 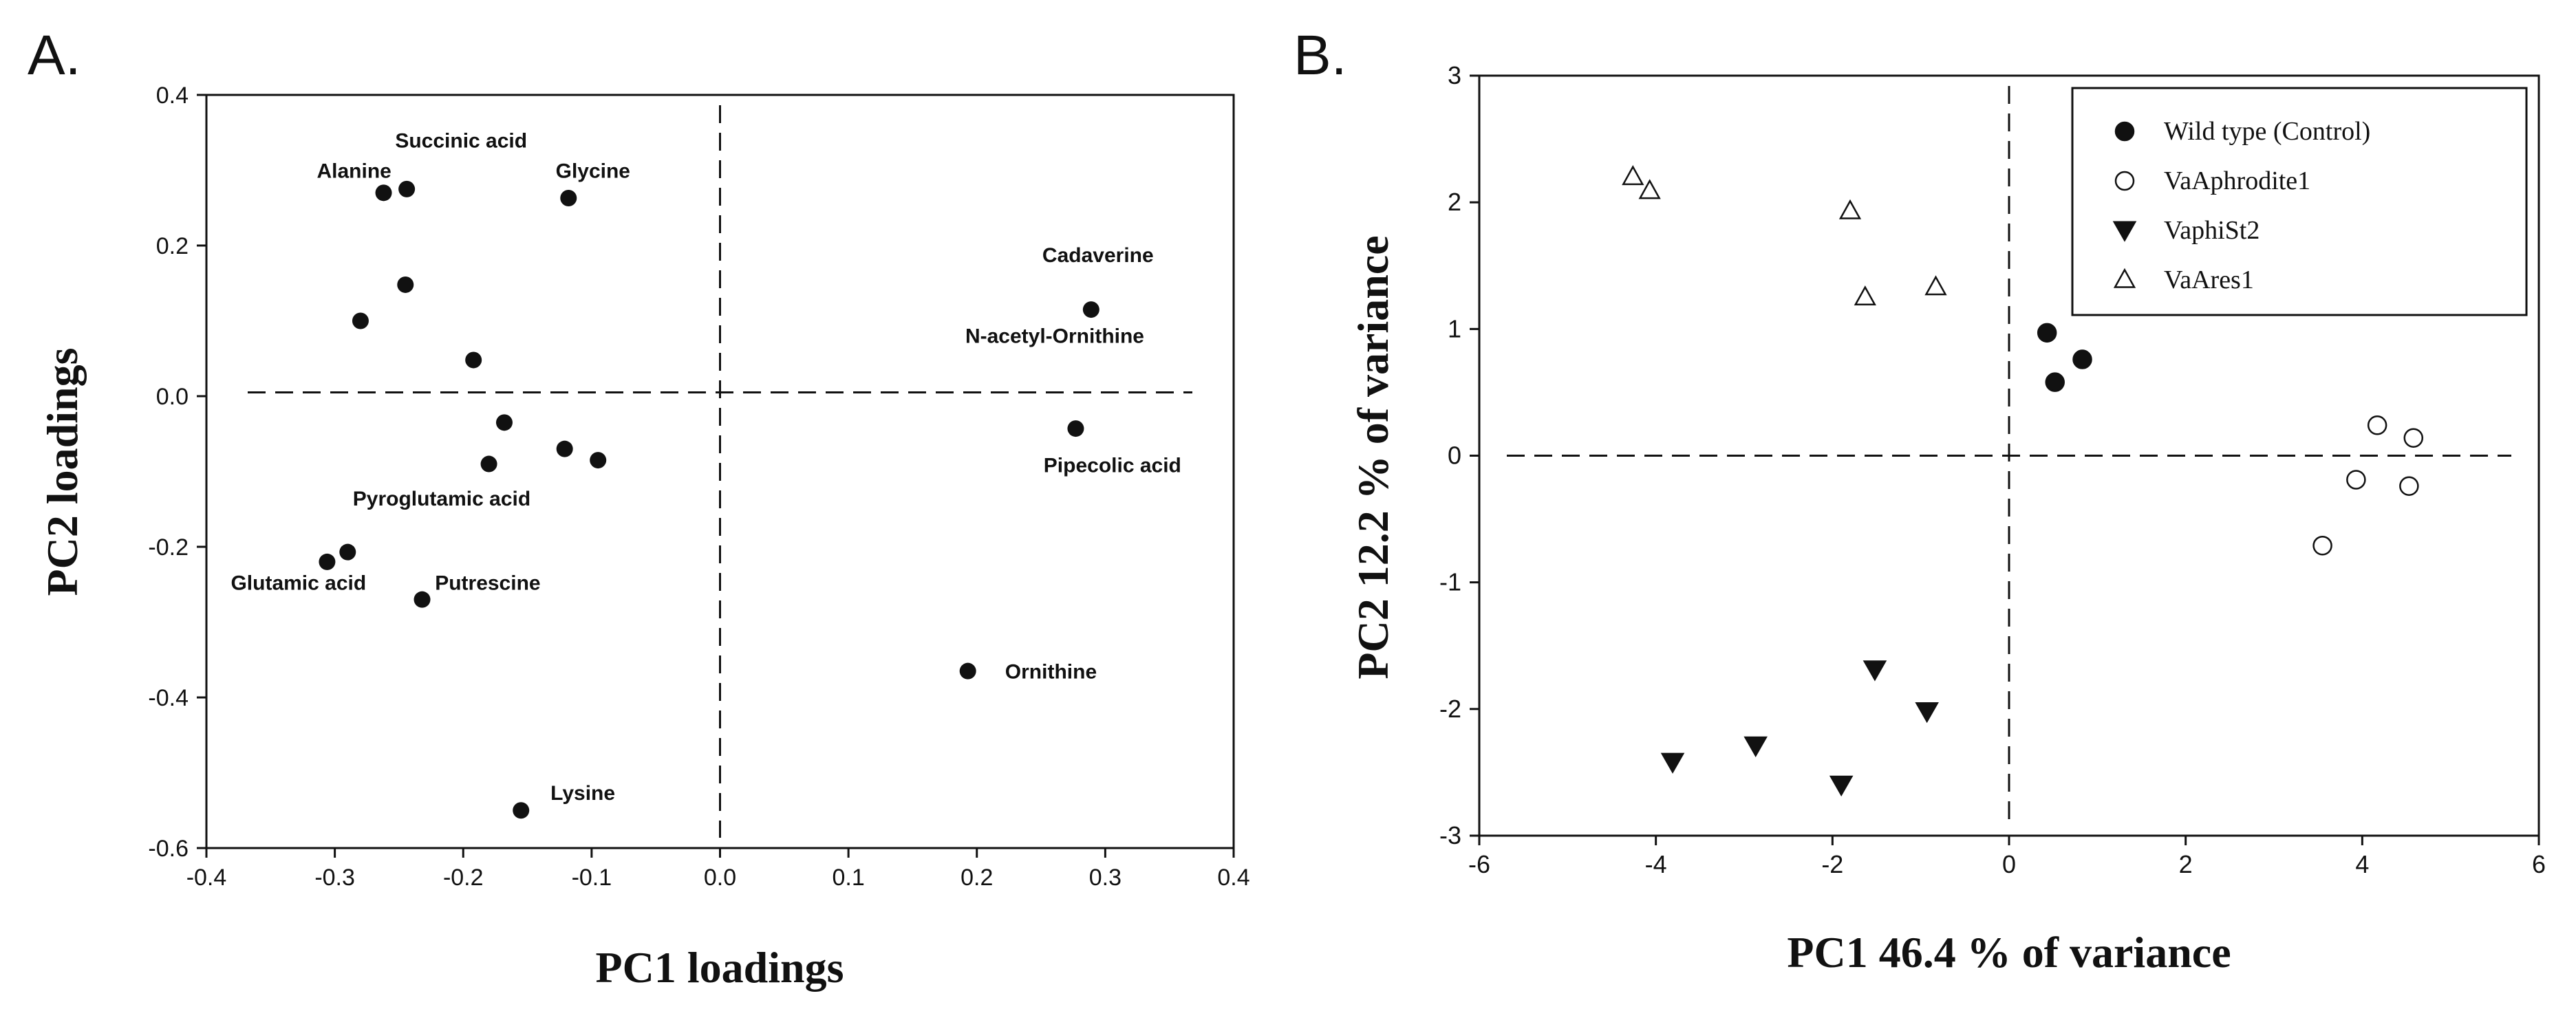 What do you see at coordinates (1098, 256) in the screenshot?
I see `point-label-cadaverine: Cadaverine` at bounding box center [1098, 256].